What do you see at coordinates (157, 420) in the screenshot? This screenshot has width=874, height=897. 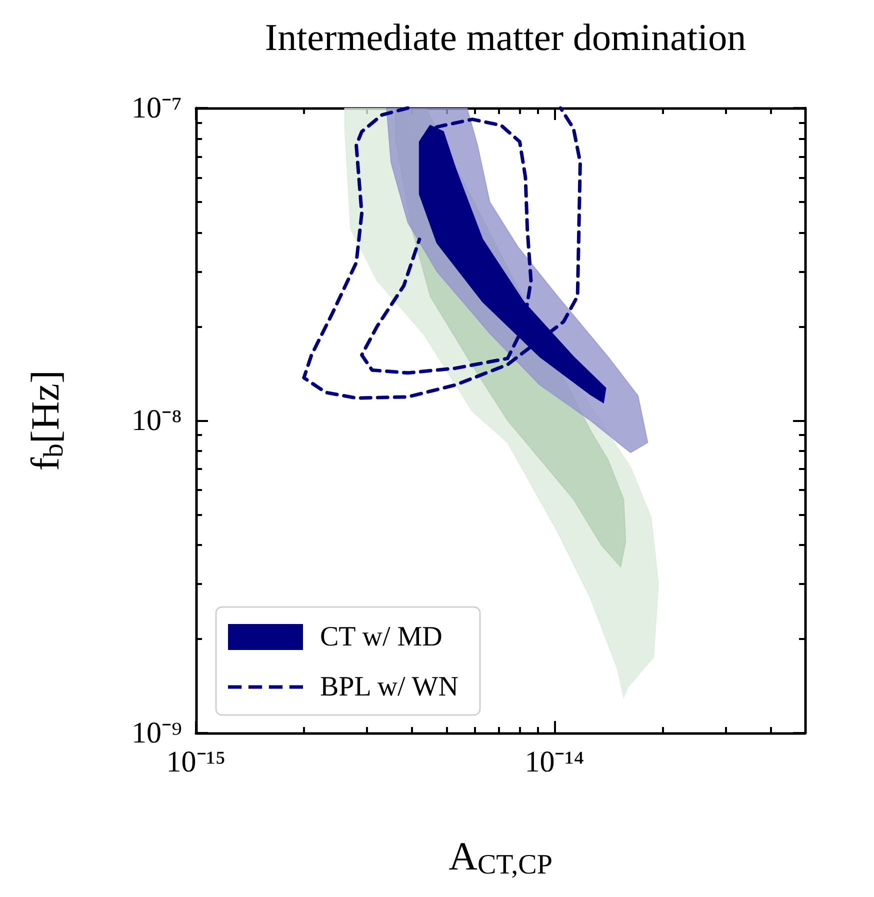 I see `y-tick-label: 10⁻⁸` at bounding box center [157, 420].